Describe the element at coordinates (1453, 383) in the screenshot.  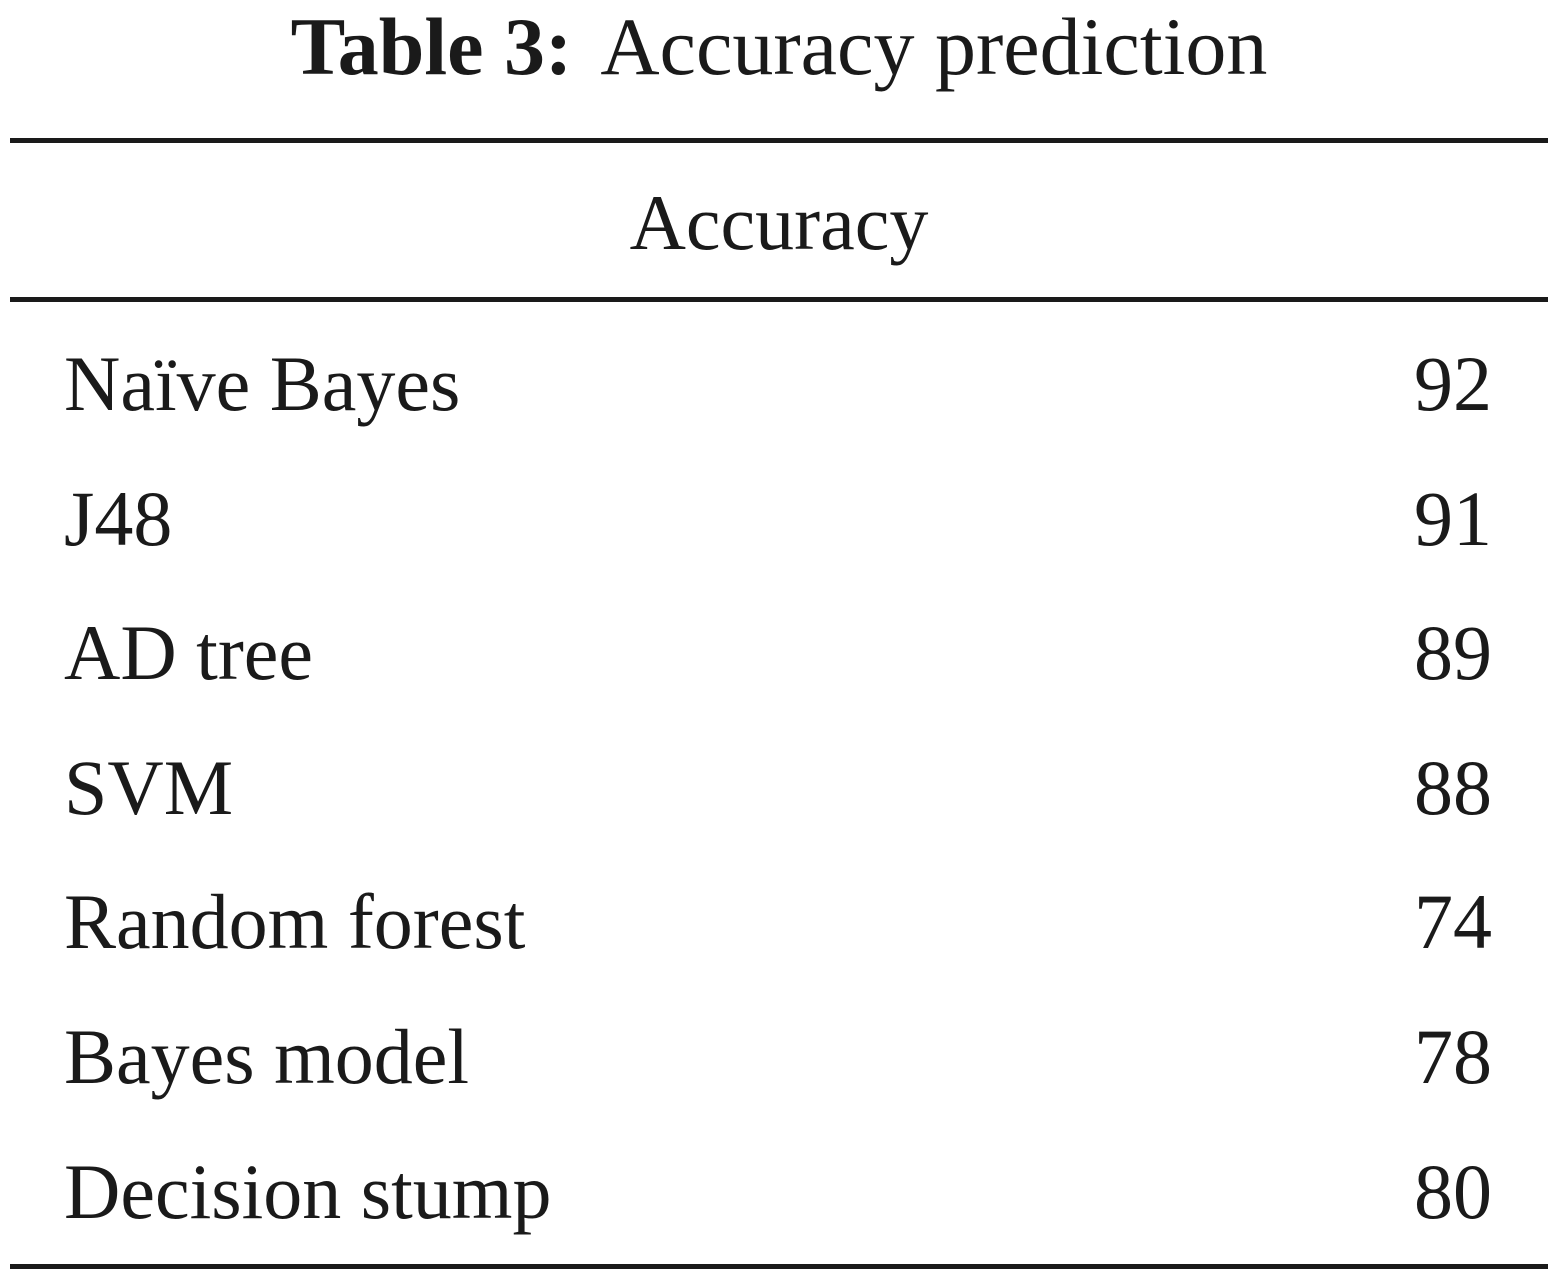
I see `accuracy-cell: 92` at that location.